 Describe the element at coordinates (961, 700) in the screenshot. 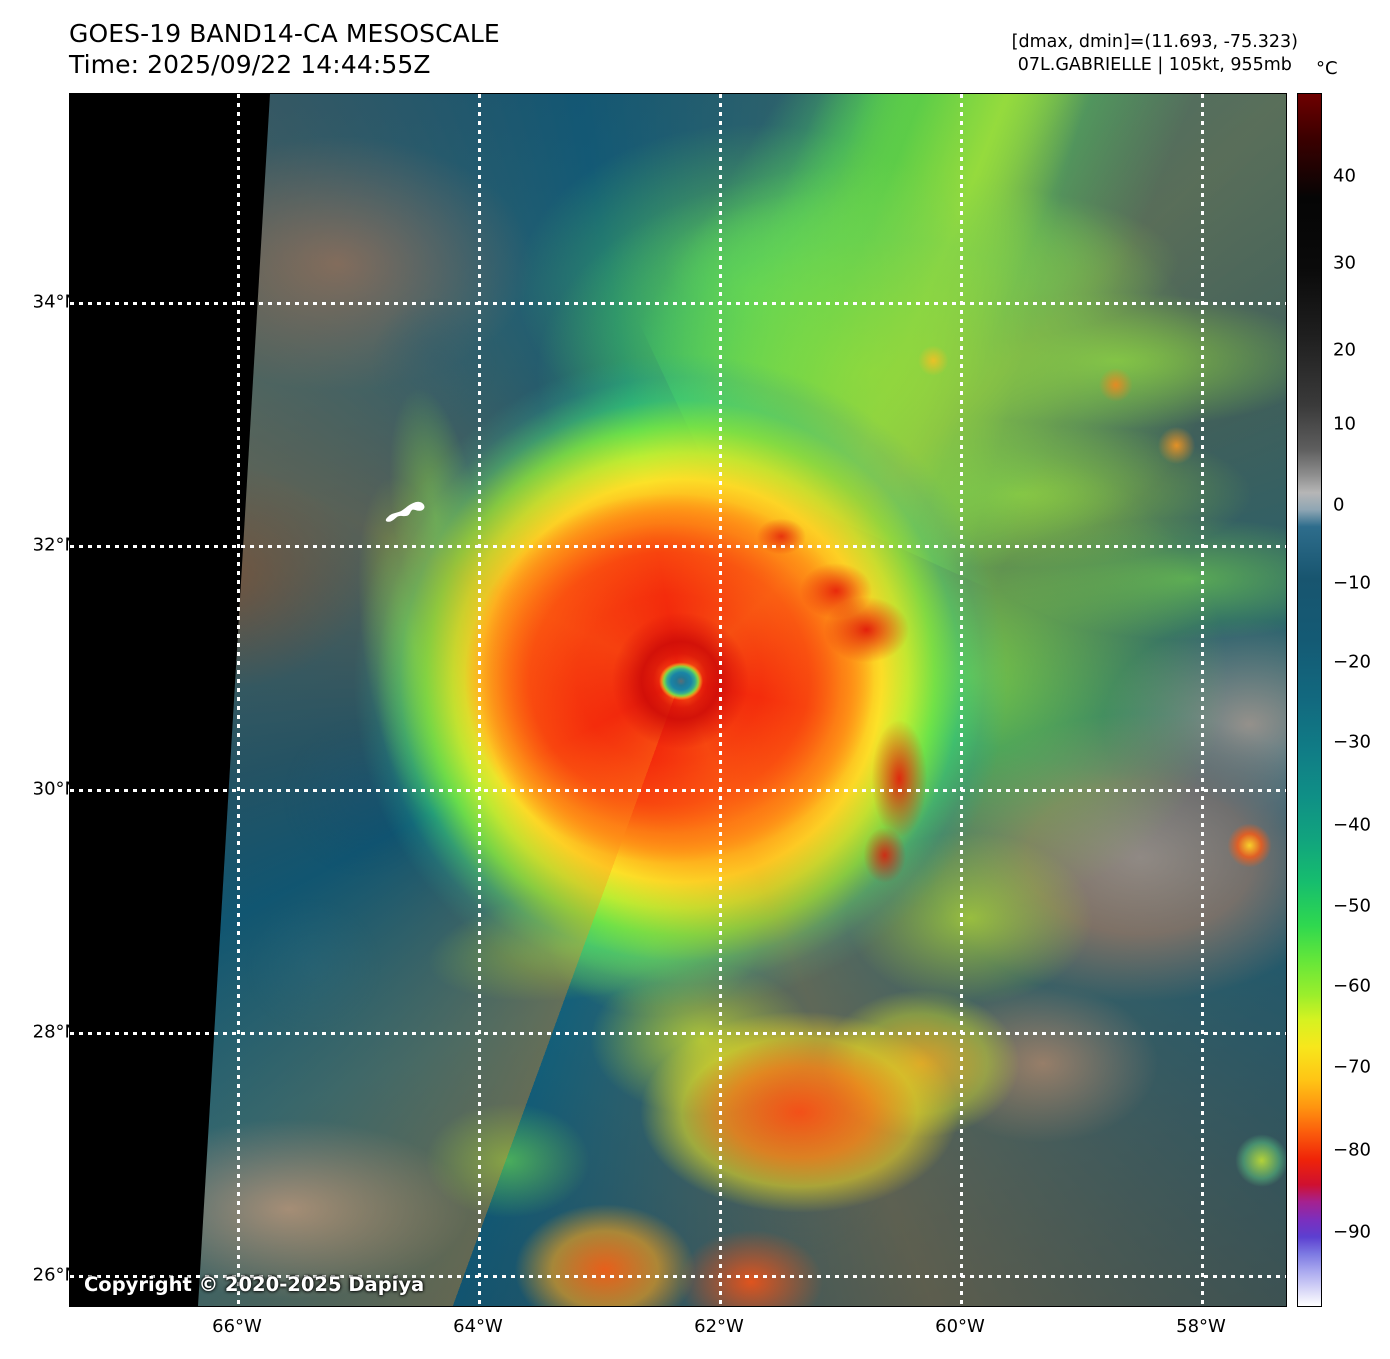

I see `gridline-lon-60w` at that location.